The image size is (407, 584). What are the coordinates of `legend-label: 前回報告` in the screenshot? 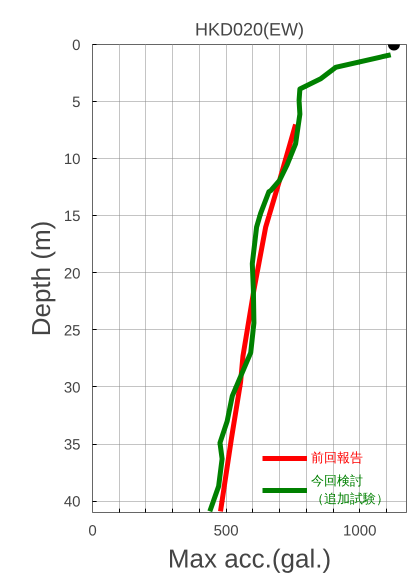 It's located at (337, 458).